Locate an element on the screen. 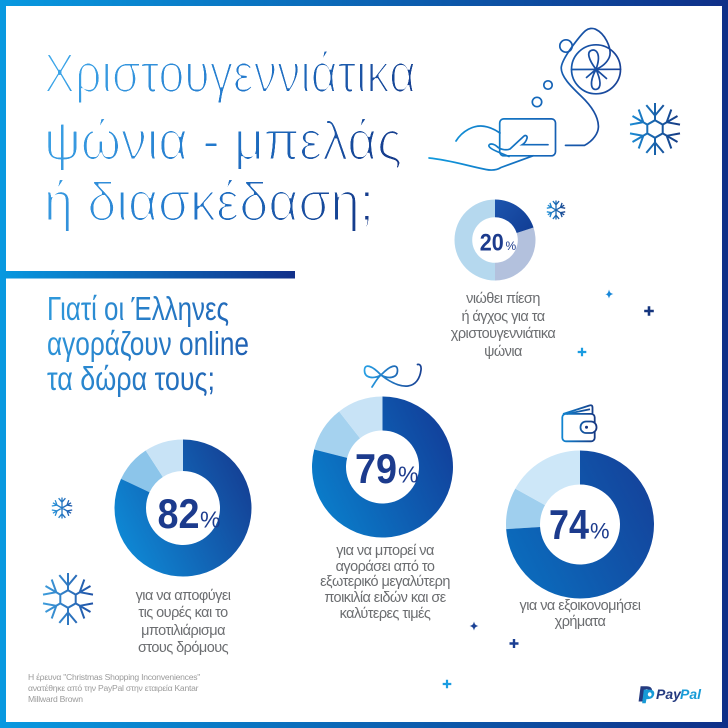 The height and width of the screenshot is (728, 728). svg-text: Χριστουγεννιάτικα is located at coordinates (230, 73).